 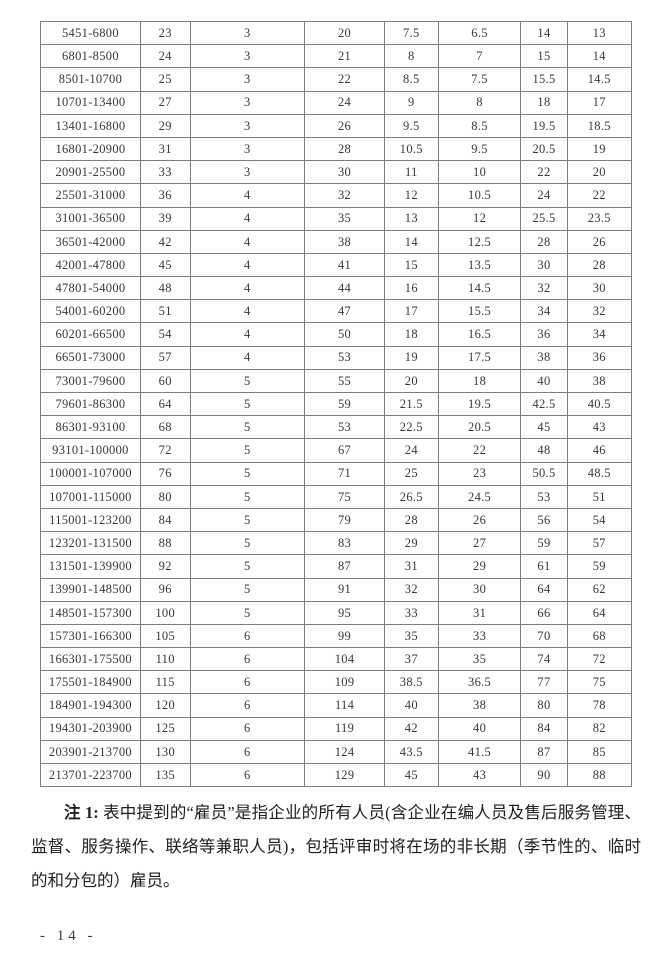 I want to click on table-cell: 45, so click(x=411, y=775).